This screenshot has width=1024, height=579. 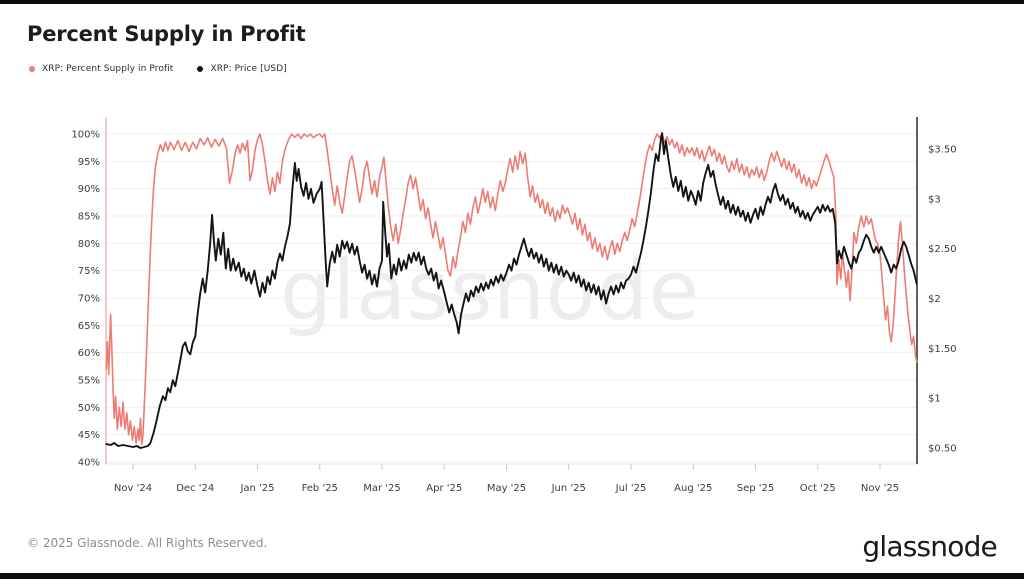 What do you see at coordinates (568, 488) in the screenshot?
I see `x-tick-label: Jun '25` at bounding box center [568, 488].